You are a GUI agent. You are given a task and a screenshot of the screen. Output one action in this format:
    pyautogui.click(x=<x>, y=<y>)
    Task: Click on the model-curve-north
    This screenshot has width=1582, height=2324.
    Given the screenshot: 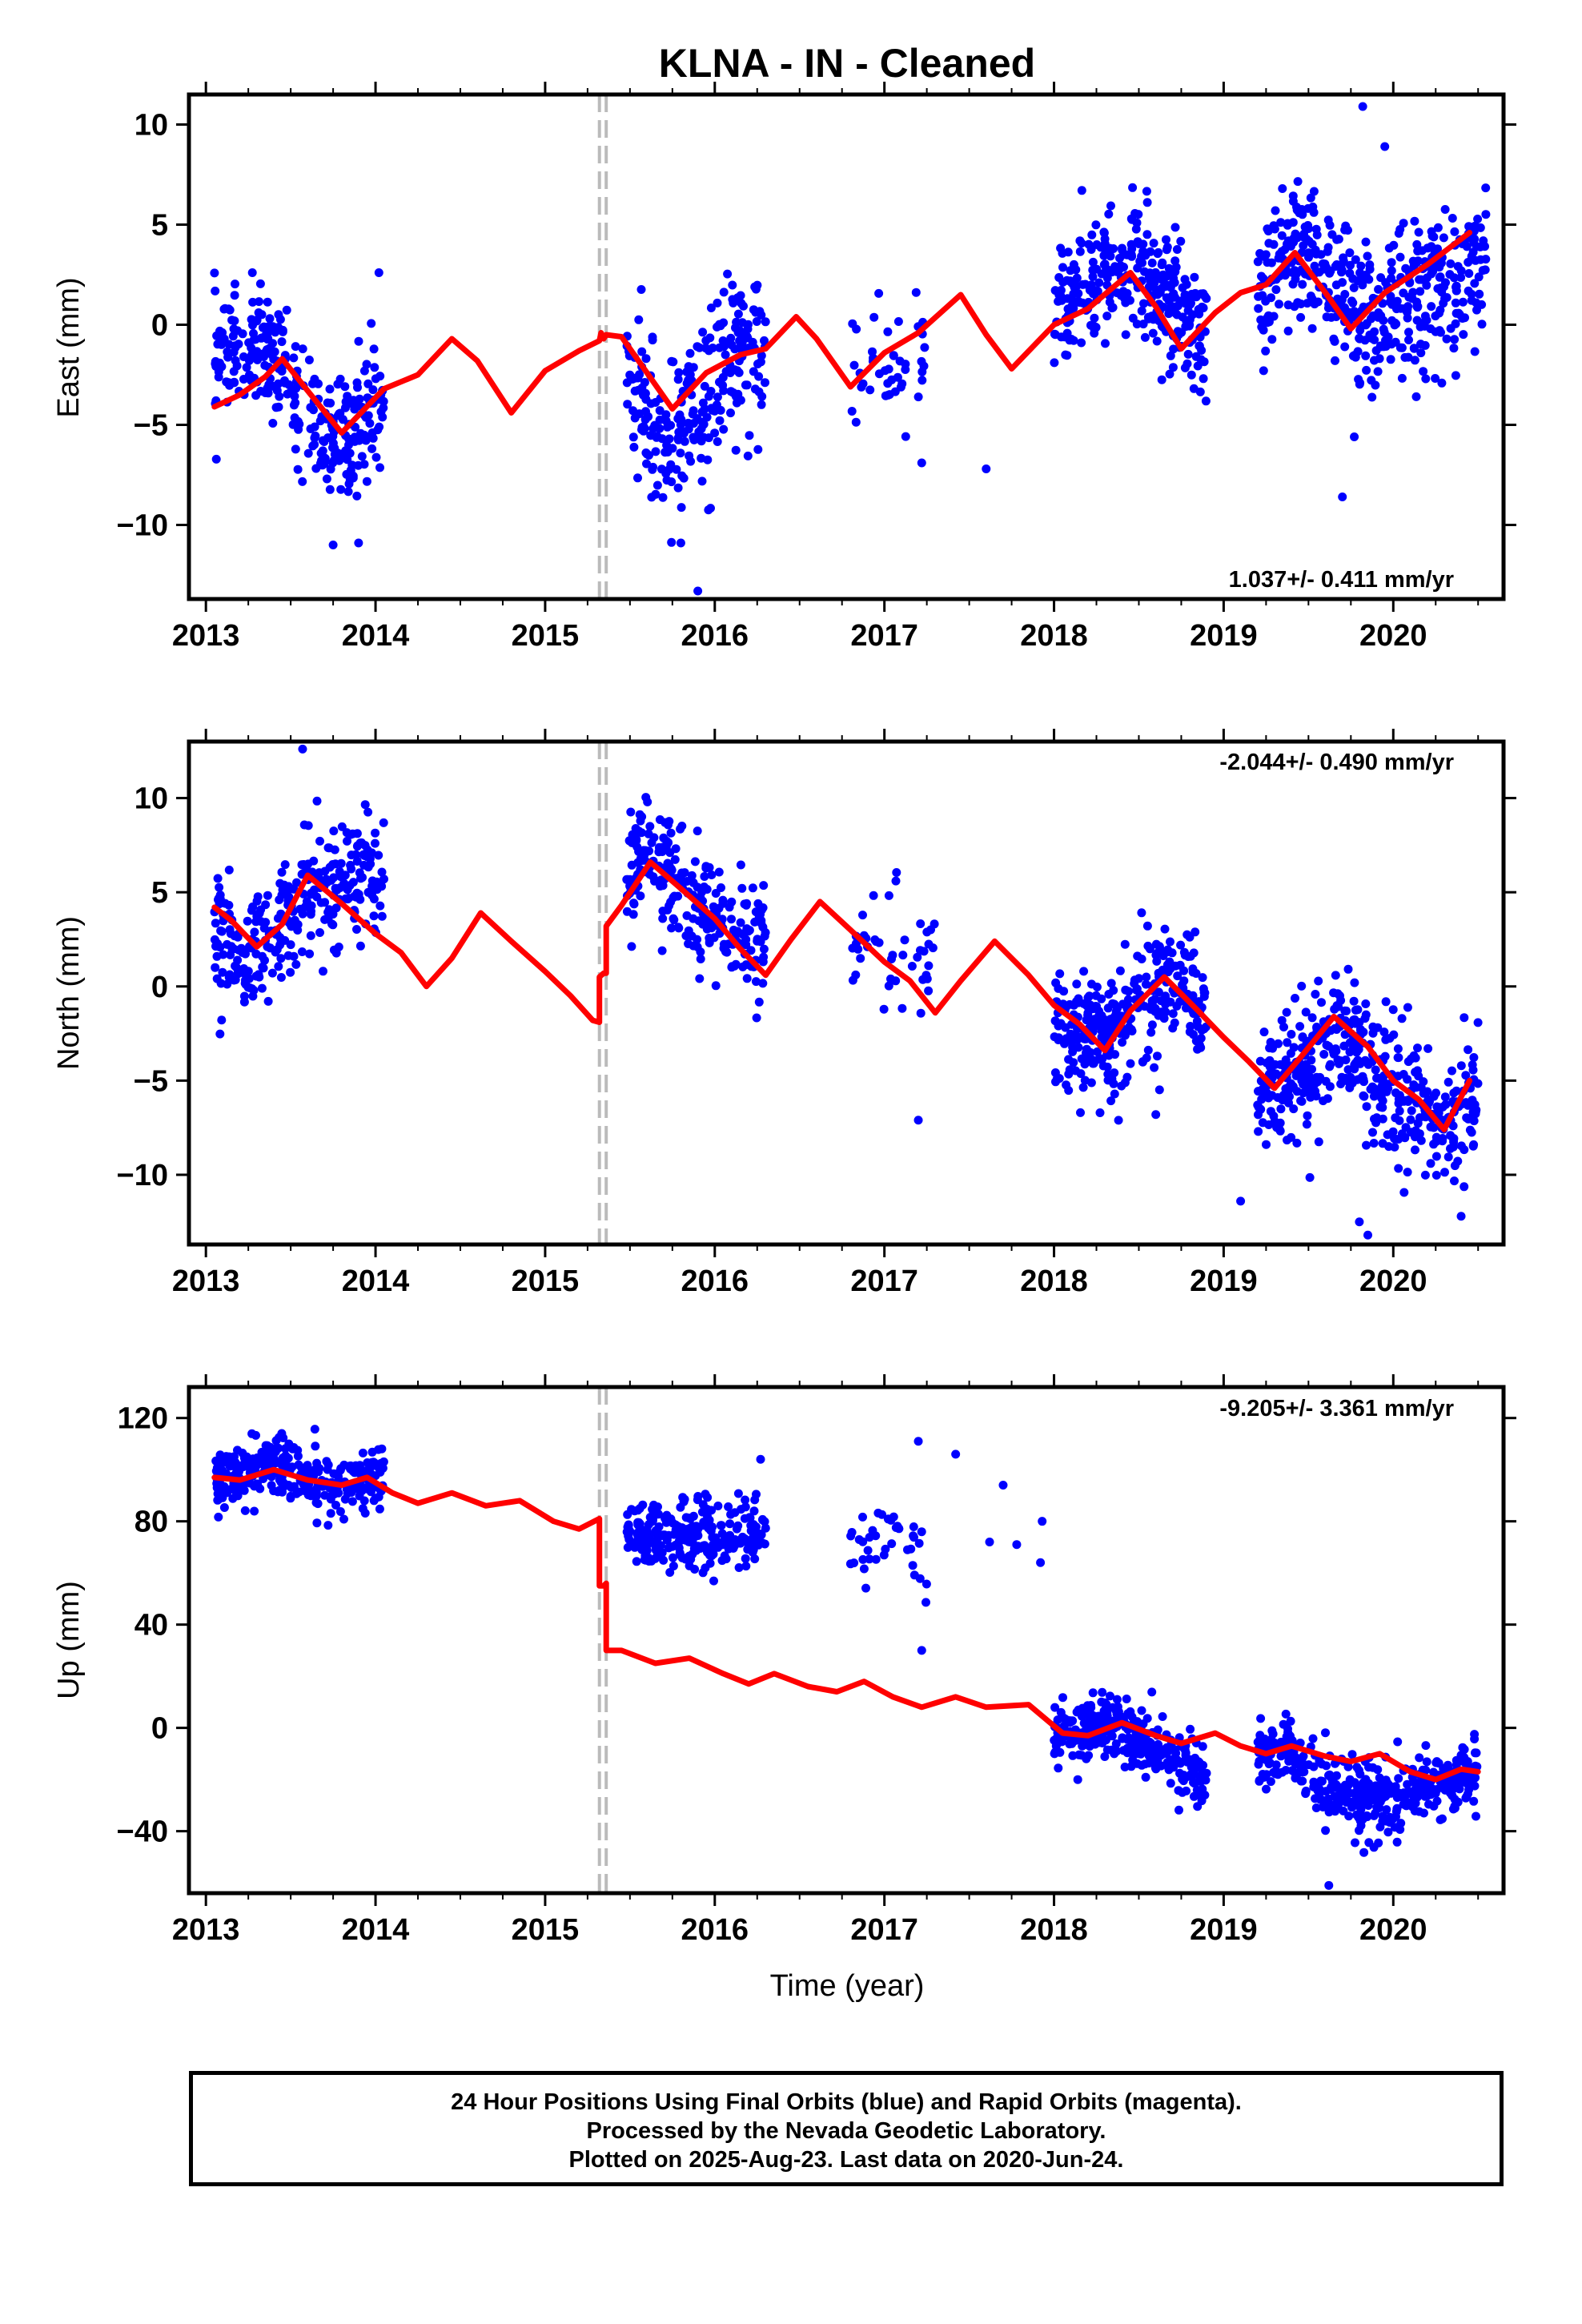 What is the action you would take?
    pyautogui.click(x=842, y=995)
    